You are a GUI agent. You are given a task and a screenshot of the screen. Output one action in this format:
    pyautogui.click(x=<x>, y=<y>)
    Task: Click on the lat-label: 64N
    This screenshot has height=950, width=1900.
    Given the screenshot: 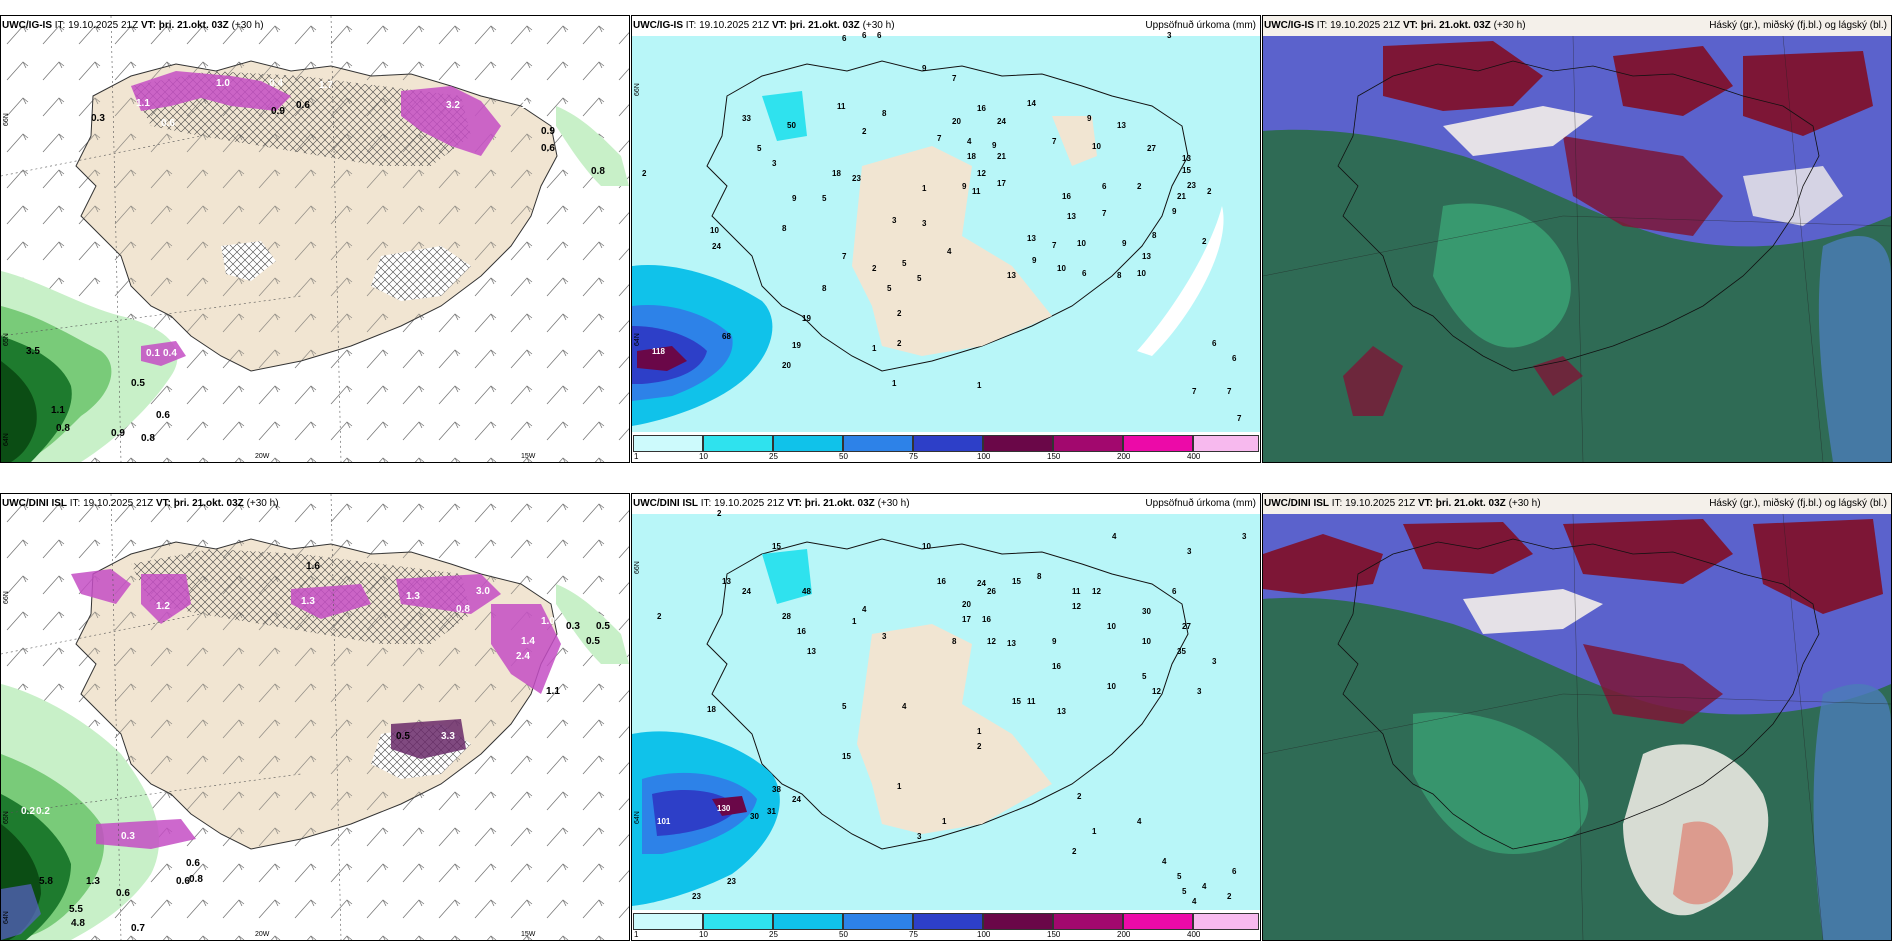 What is the action you would take?
    pyautogui.click(x=637, y=339)
    